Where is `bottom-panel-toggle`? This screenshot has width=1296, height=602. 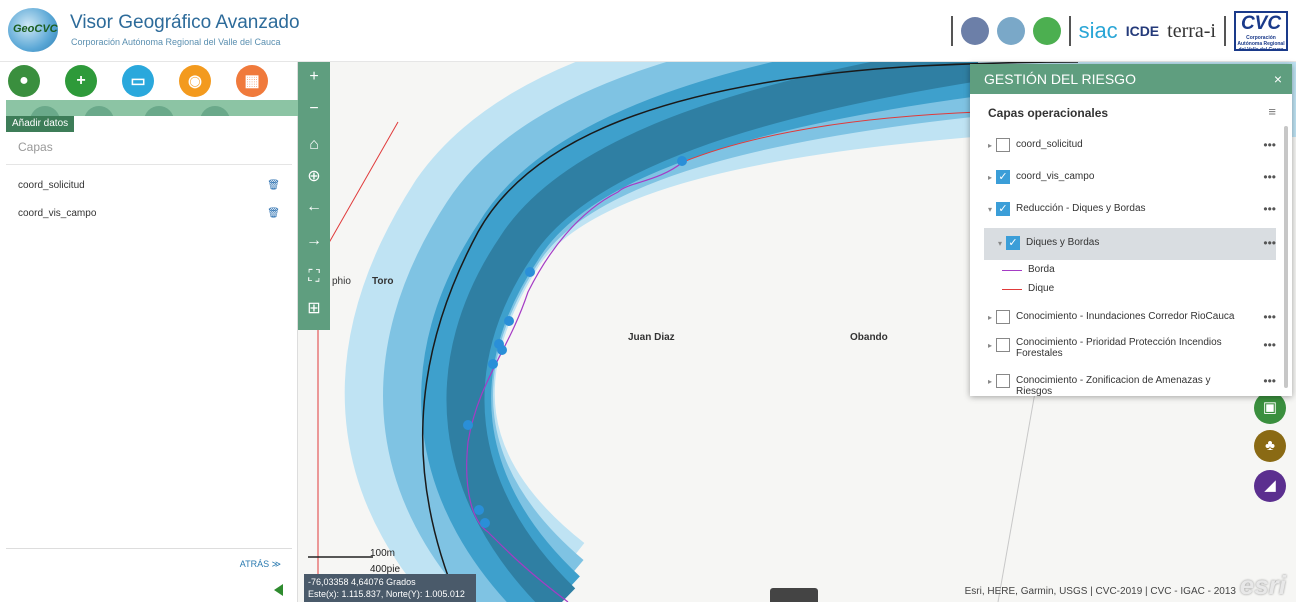 bottom-panel-toggle is located at coordinates (794, 595).